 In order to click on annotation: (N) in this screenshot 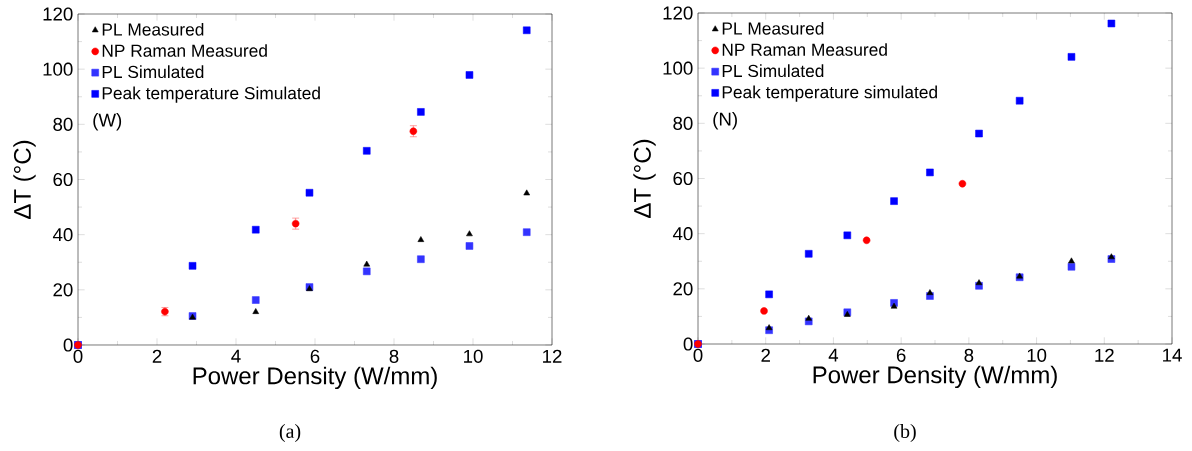, I will do `click(725, 121)`.